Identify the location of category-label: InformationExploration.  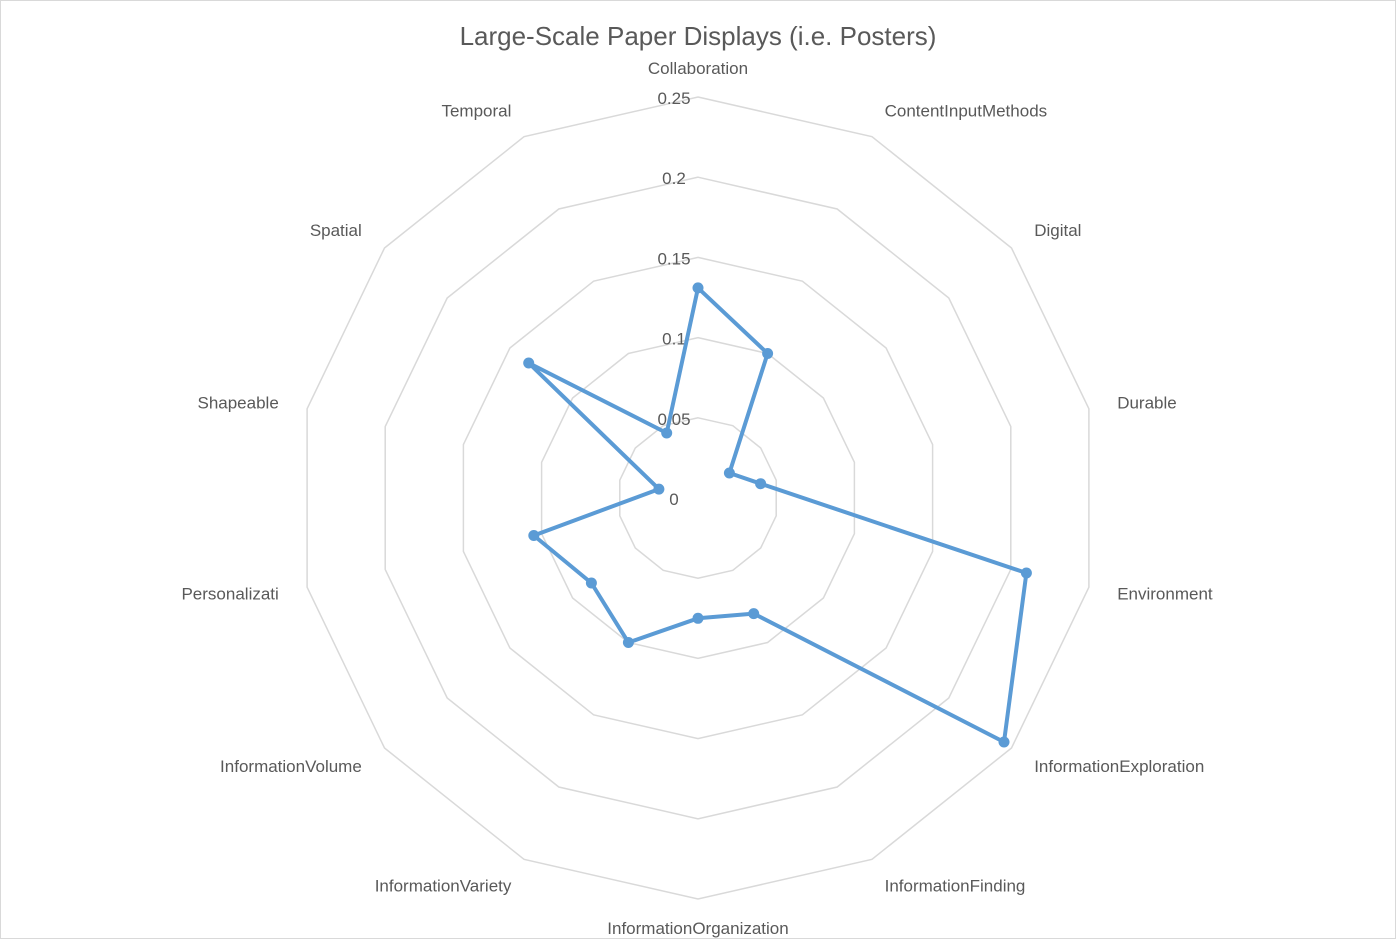
(1119, 766).